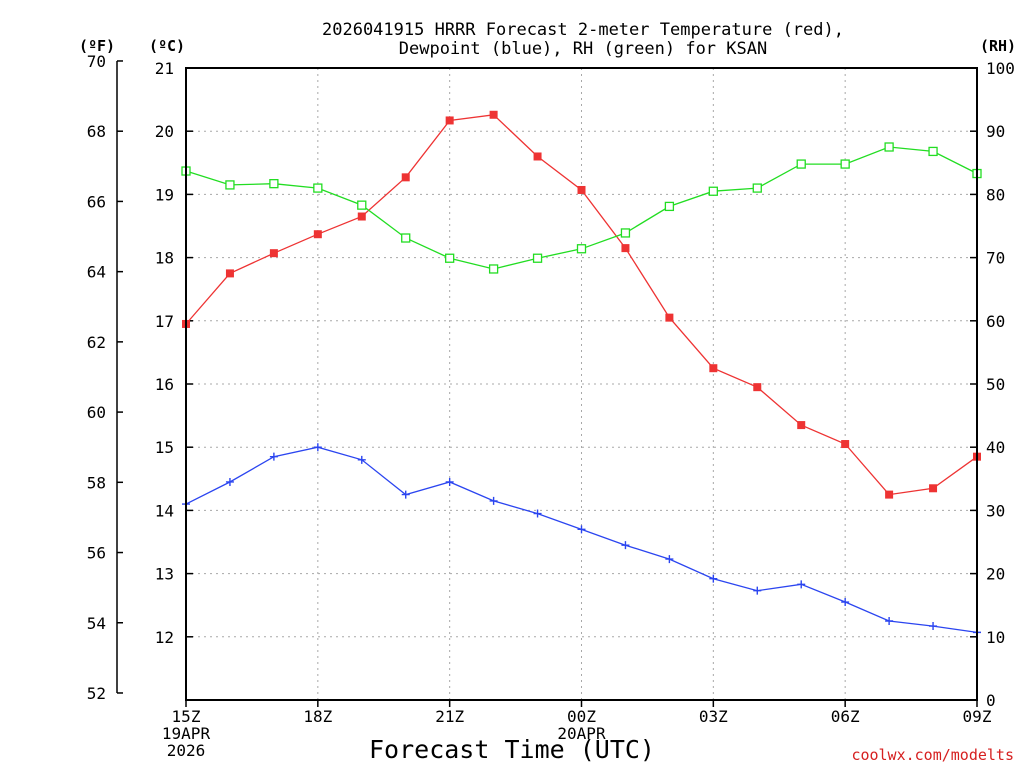  I want to click on x-tick-label: 2026, so click(186, 750).